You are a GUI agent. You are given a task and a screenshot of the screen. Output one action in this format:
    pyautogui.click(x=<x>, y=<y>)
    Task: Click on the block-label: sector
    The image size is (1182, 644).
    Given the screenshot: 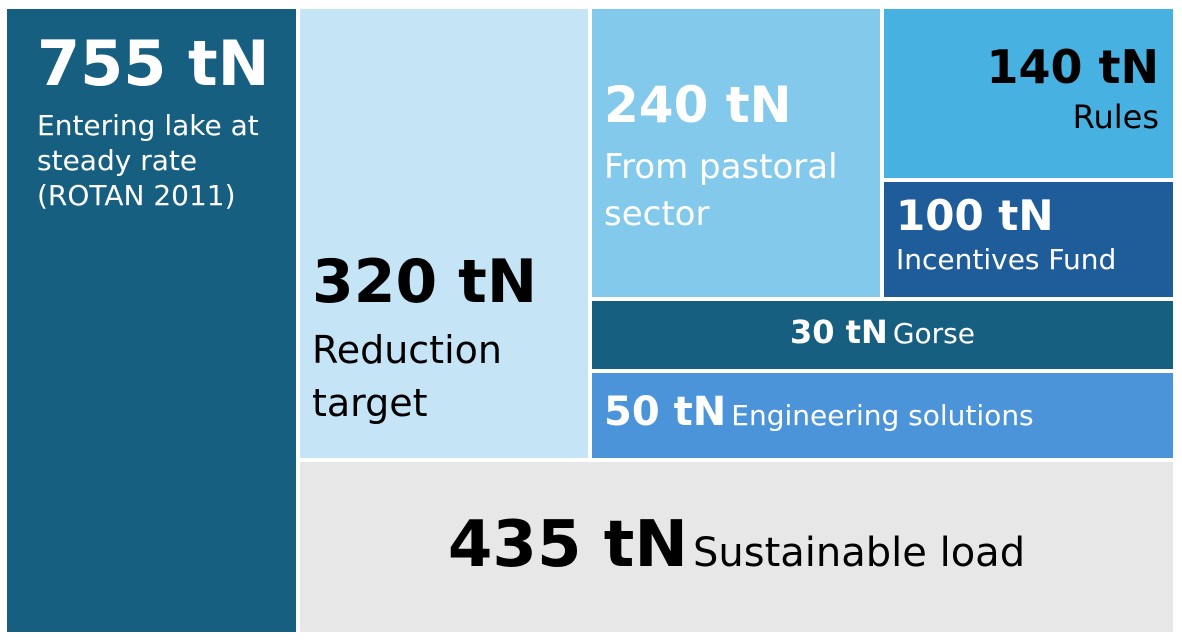 What is the action you would take?
    pyautogui.click(x=657, y=214)
    